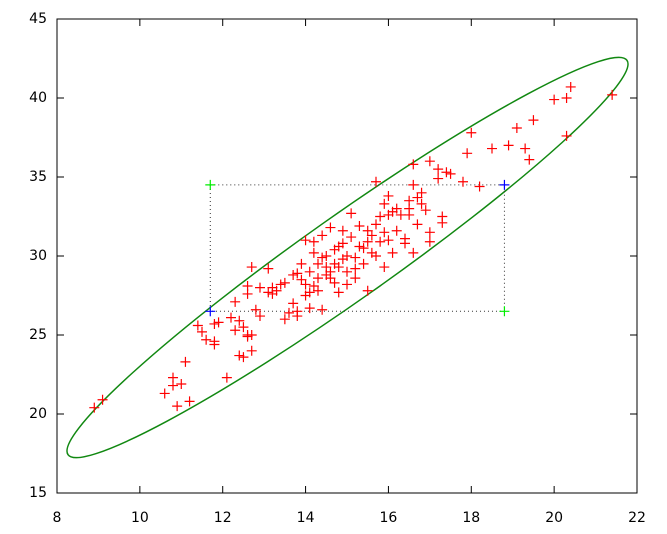 The image size is (667, 534). I want to click on x-tick-label: 18, so click(471, 518).